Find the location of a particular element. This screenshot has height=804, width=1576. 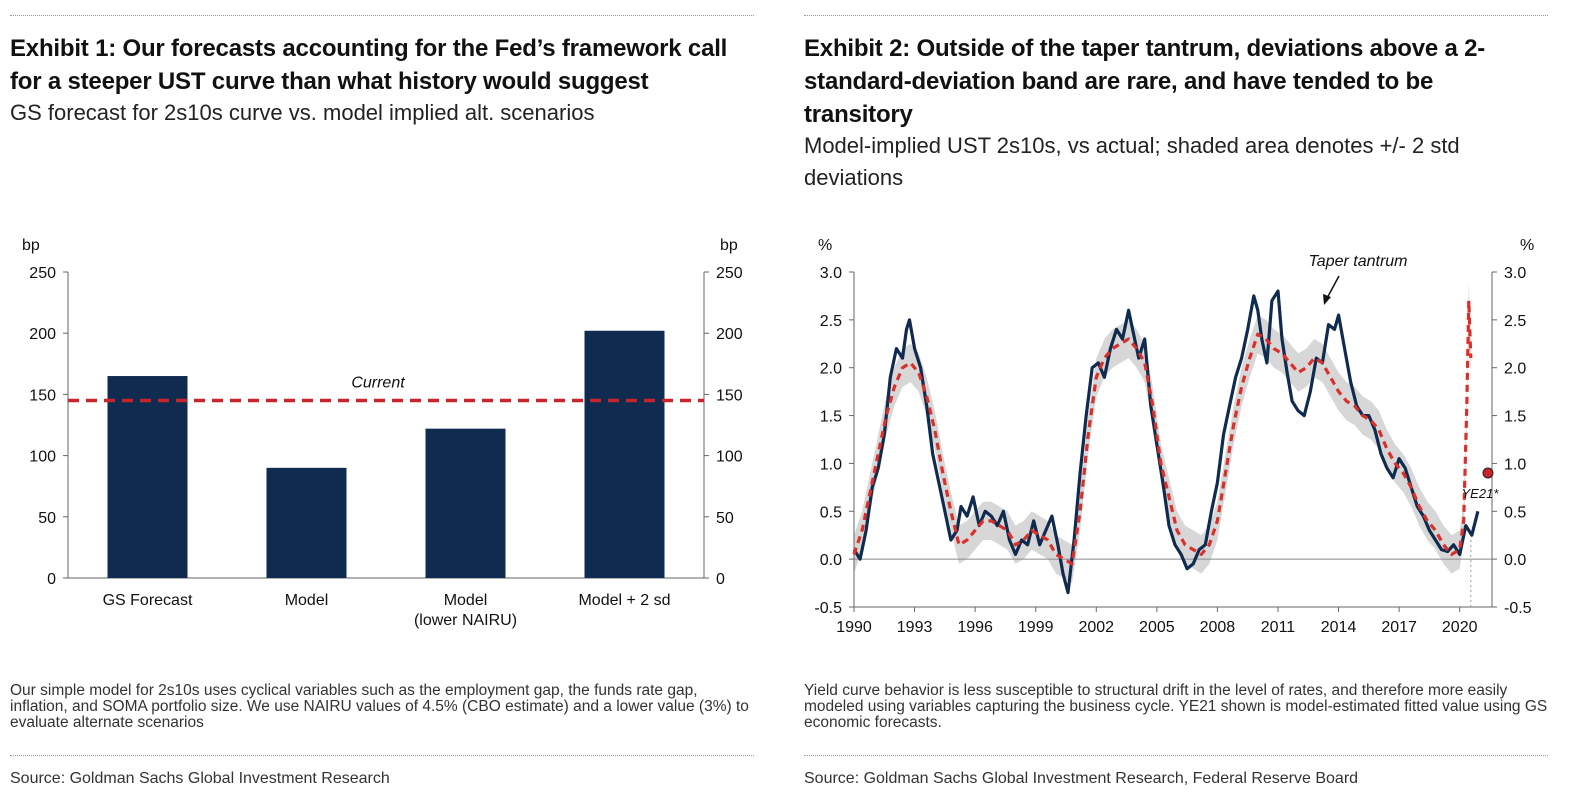

chart-annotations: YE21* Taper tantrum is located at coordinates (1403, 377).